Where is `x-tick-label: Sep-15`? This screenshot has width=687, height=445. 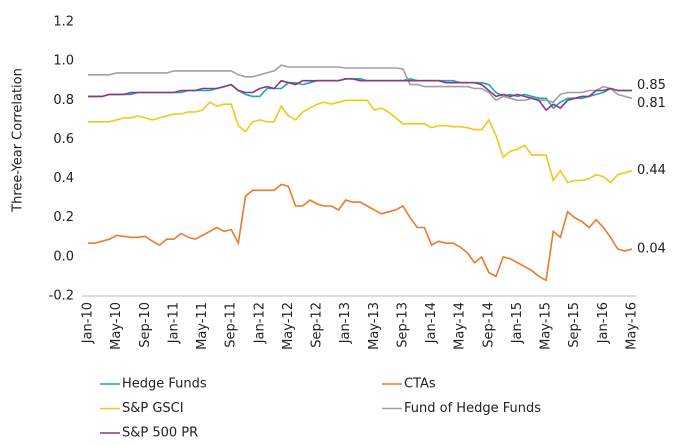
x-tick-label: Sep-15 is located at coordinates (574, 325).